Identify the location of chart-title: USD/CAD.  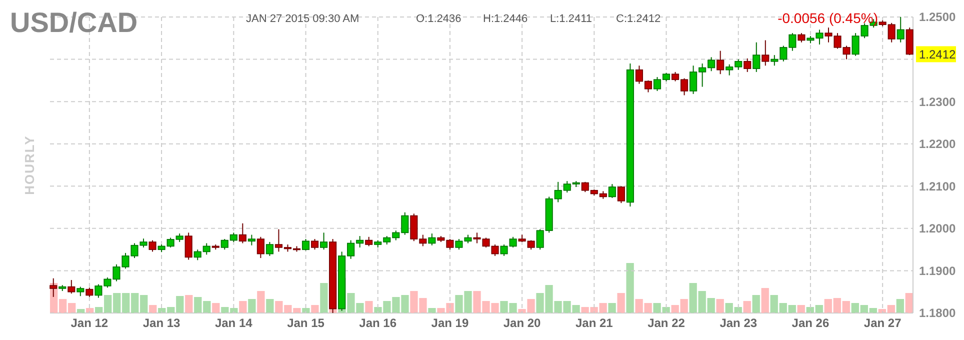
(74, 22).